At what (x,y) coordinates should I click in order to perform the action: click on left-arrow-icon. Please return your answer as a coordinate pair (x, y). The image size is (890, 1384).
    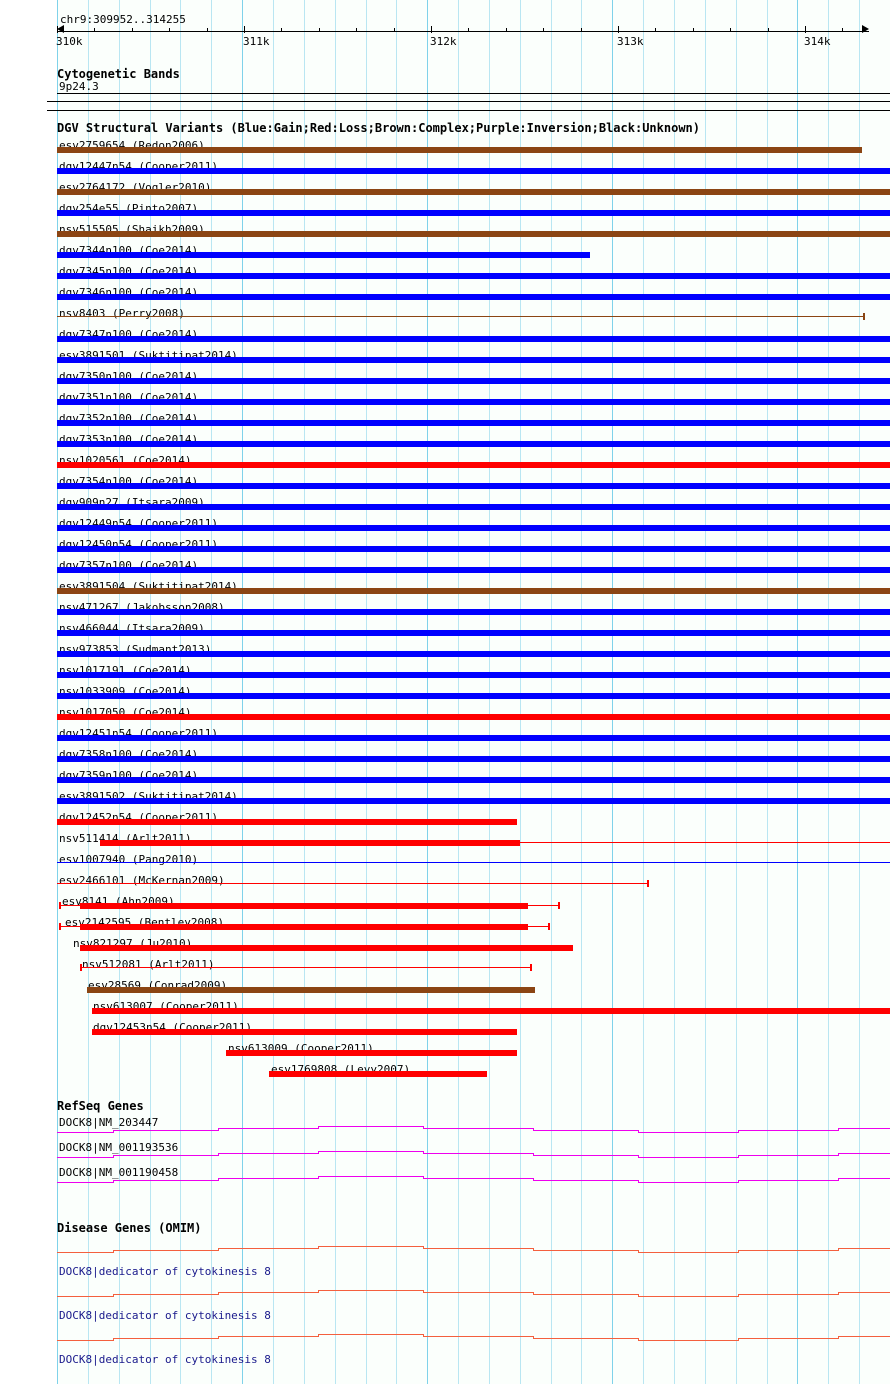
    Looking at the image, I should click on (60, 29).